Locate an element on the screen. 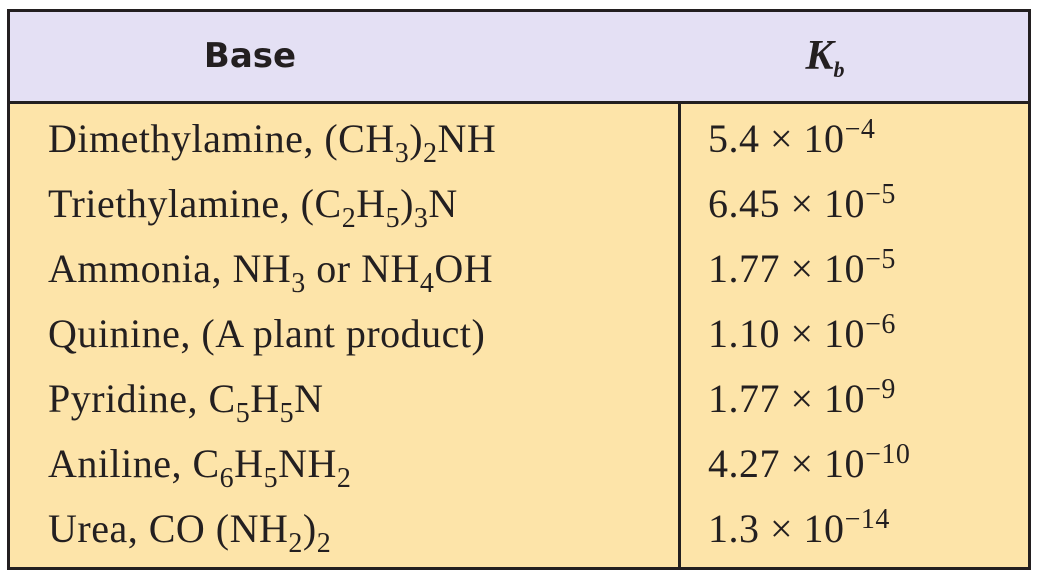  text-segment: Triethylamine, (C is located at coordinates (195, 203).